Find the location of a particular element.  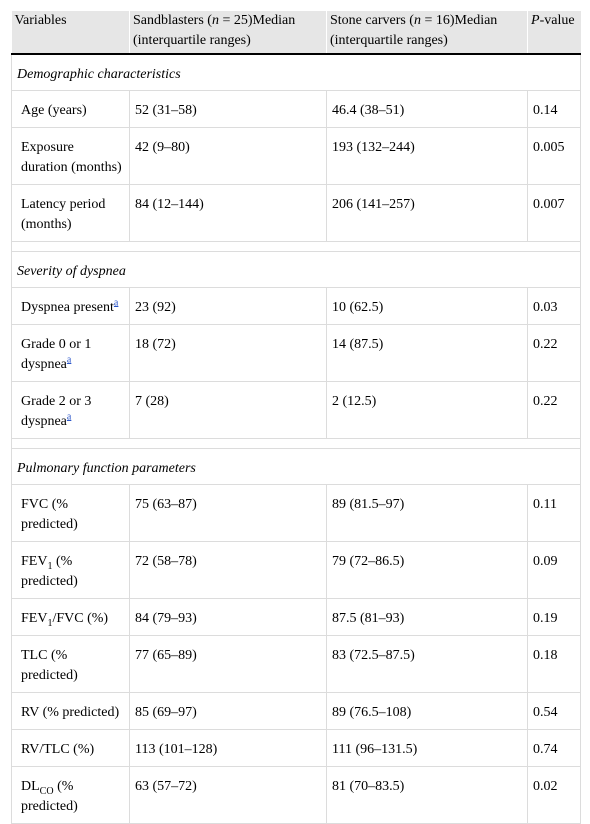

cell-p-value: 0.18 is located at coordinates (554, 664).